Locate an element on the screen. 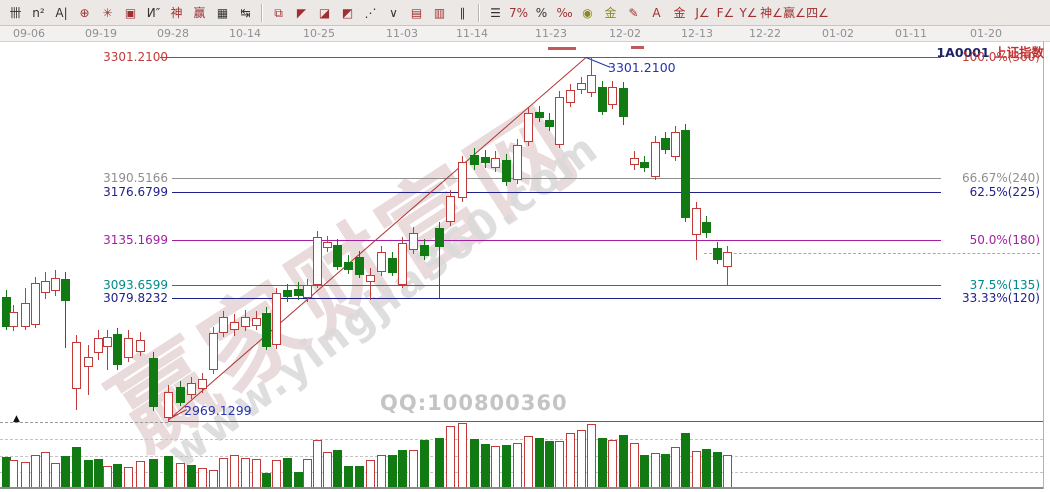 This screenshot has width=1050, height=492. peak-connector-line is located at coordinates (598, 62).